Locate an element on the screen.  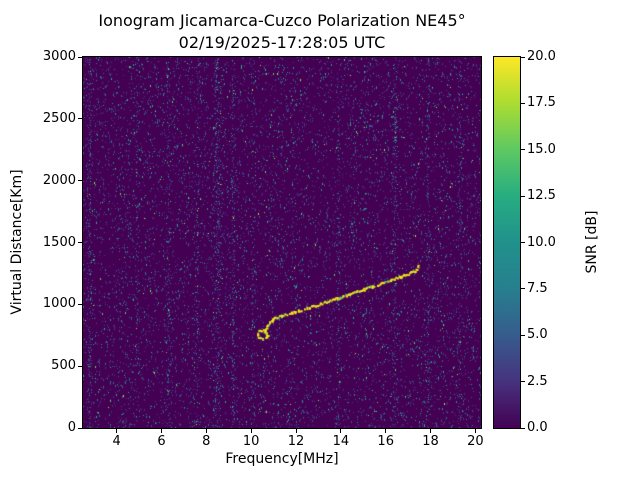
x-tick-label: 10 is located at coordinates (251, 441).